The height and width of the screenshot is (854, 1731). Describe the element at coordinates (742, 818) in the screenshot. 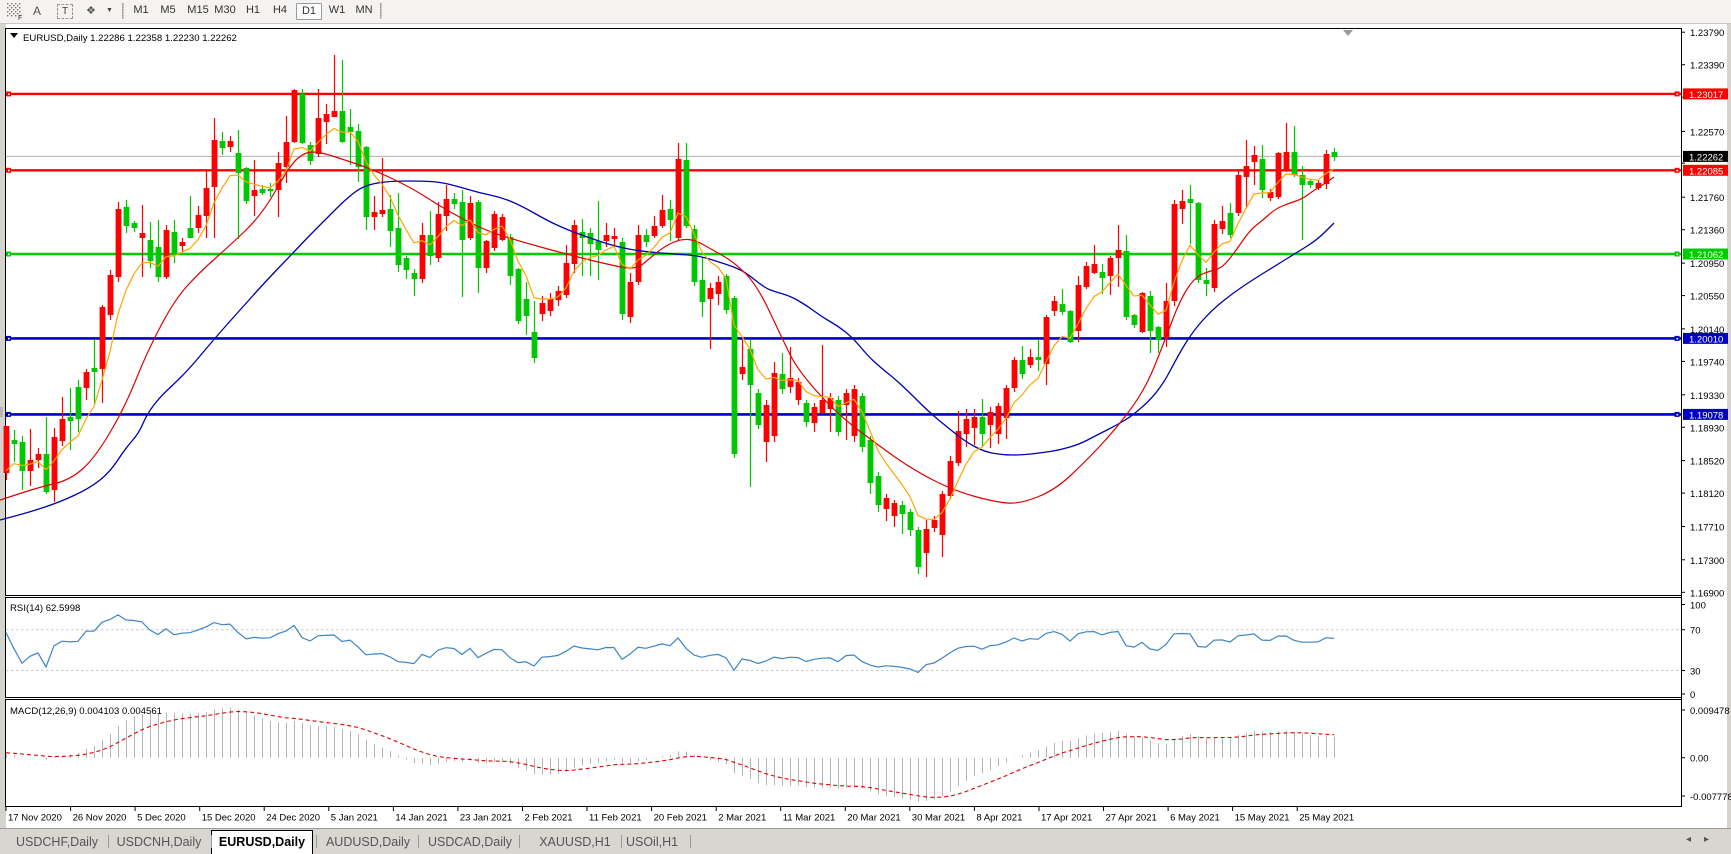

I see `svg-text: 2 Mar 2021` at that location.